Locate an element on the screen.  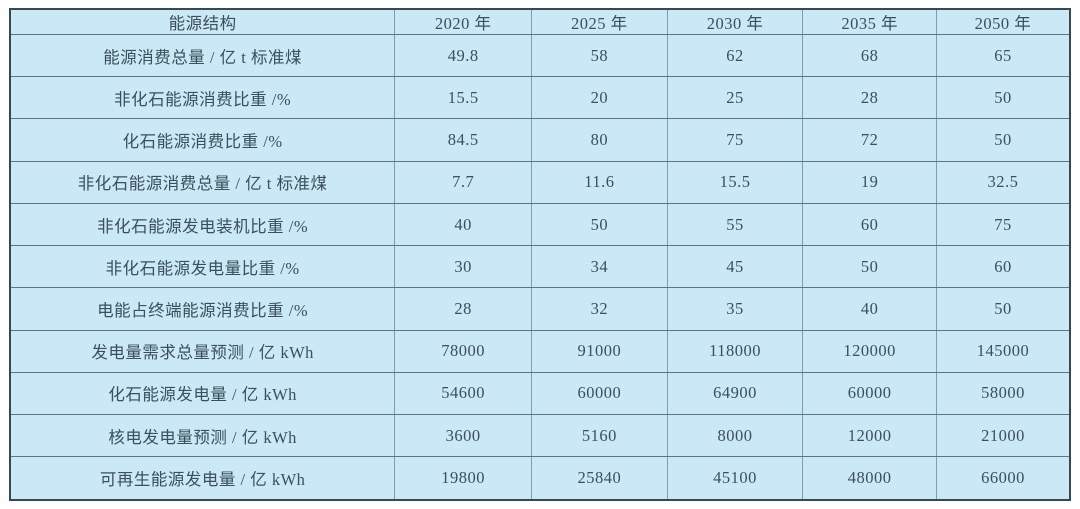
header-cell-year-2020: 2020 年 is located at coordinates (463, 21).